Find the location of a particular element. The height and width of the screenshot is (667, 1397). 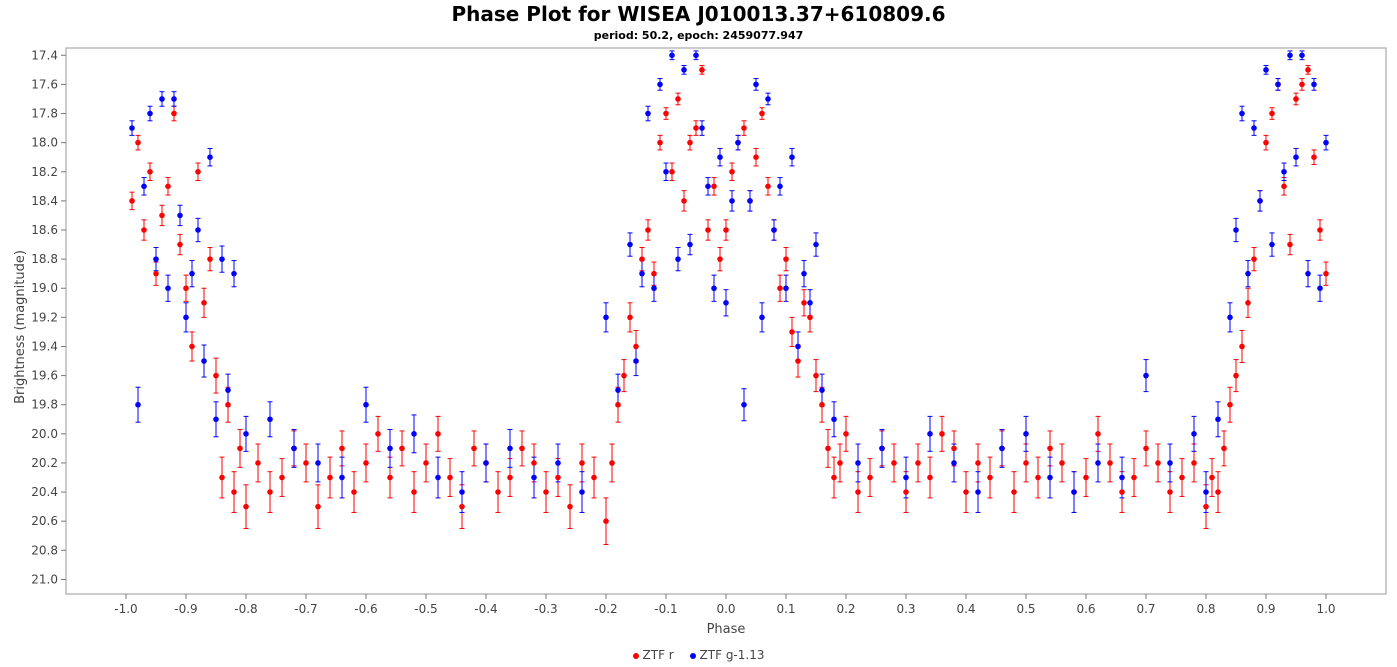

legend-item-ztf-g: ZTF g-1.13 is located at coordinates (727, 655).